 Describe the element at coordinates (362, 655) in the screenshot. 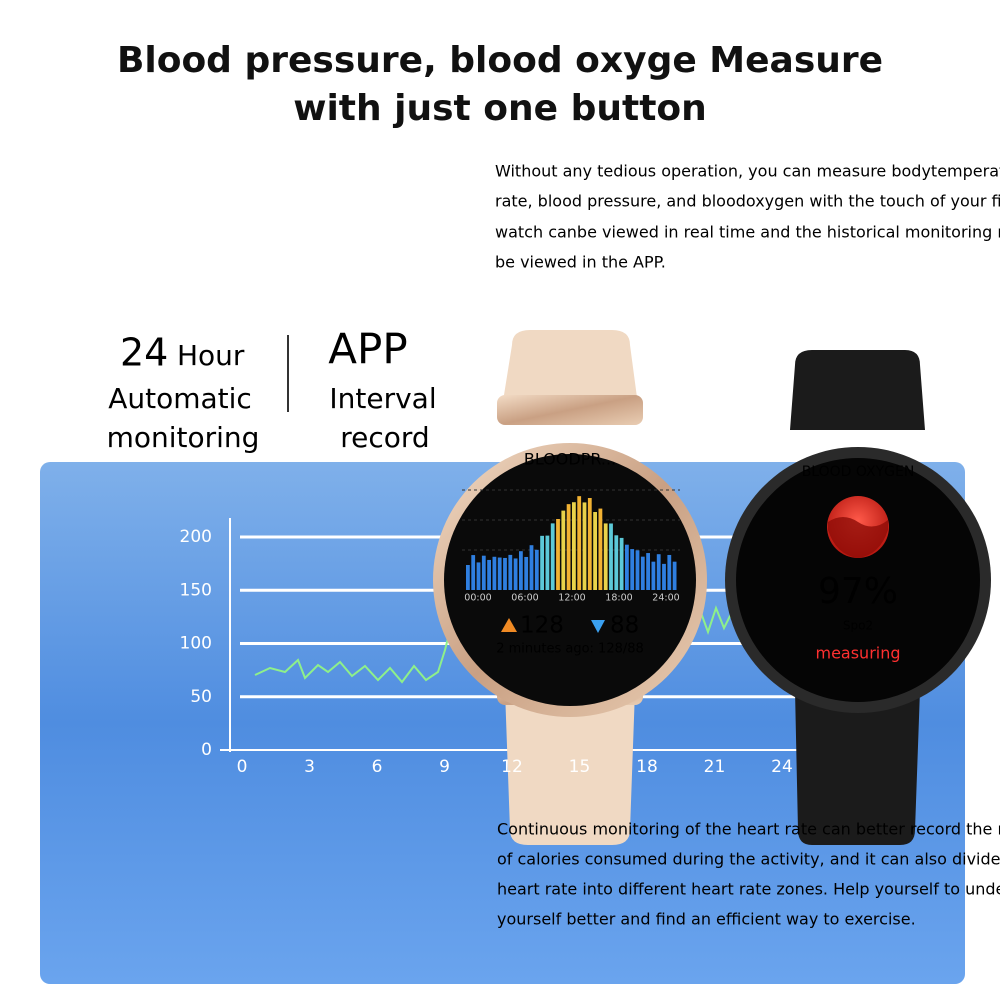

I see `heart-line` at that location.